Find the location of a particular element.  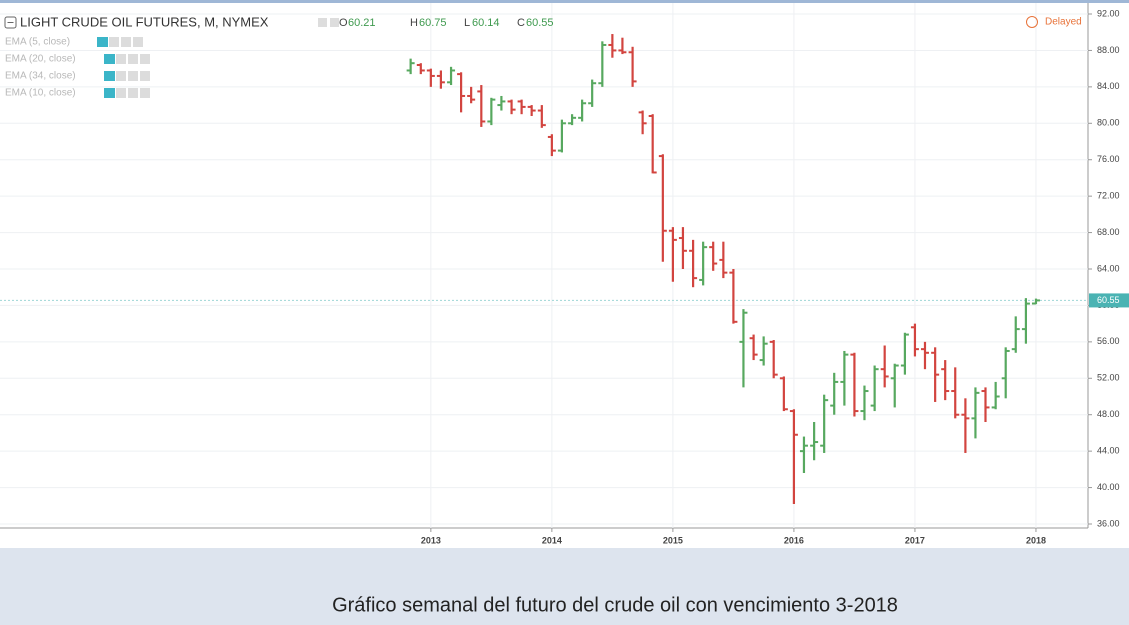

delayed: Delayed is located at coordinates (1063, 22).